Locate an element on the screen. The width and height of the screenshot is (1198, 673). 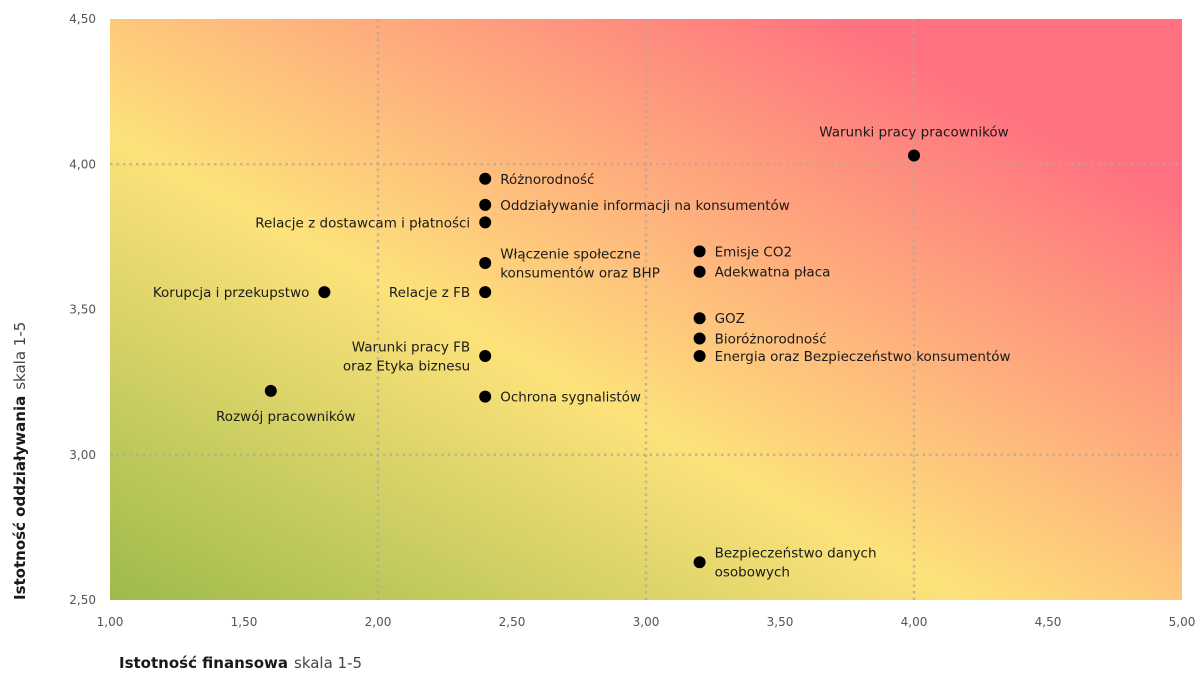
data-point-label: Relacje z dostawcam i płatności is located at coordinates (362, 223).